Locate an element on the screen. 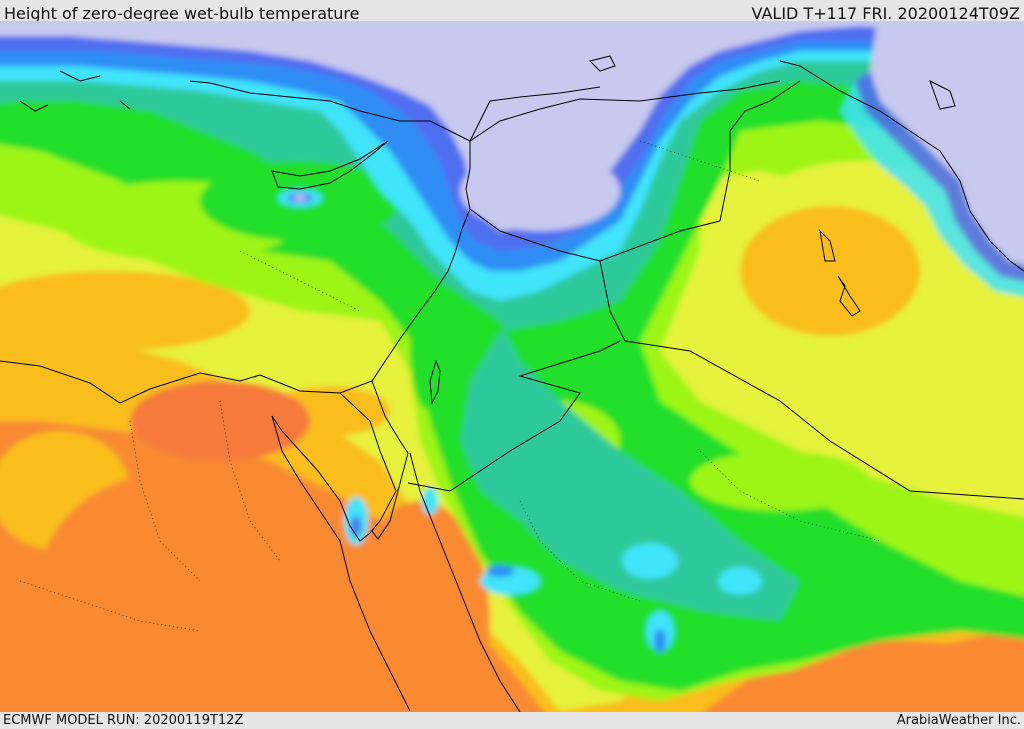 Image resolution: width=1024 pixels, height=729 pixels. border-jordan-saudi is located at coordinates (514, 416).